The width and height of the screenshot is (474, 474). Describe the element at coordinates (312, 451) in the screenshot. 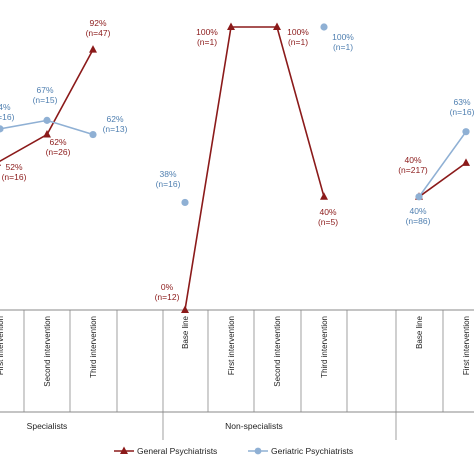

I see `legend-label-geriatric: Geriatric Psychiatrists` at that location.